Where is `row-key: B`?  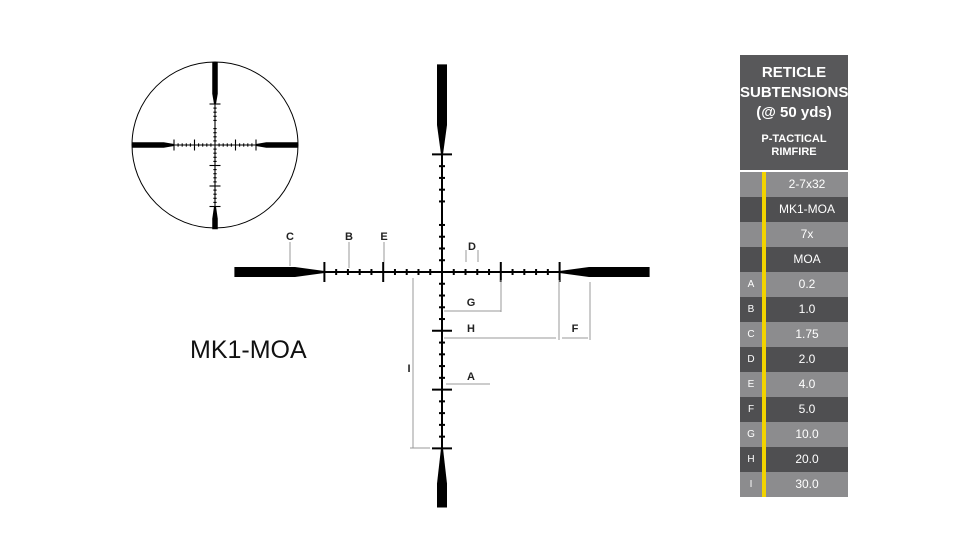
row-key: B is located at coordinates (751, 309).